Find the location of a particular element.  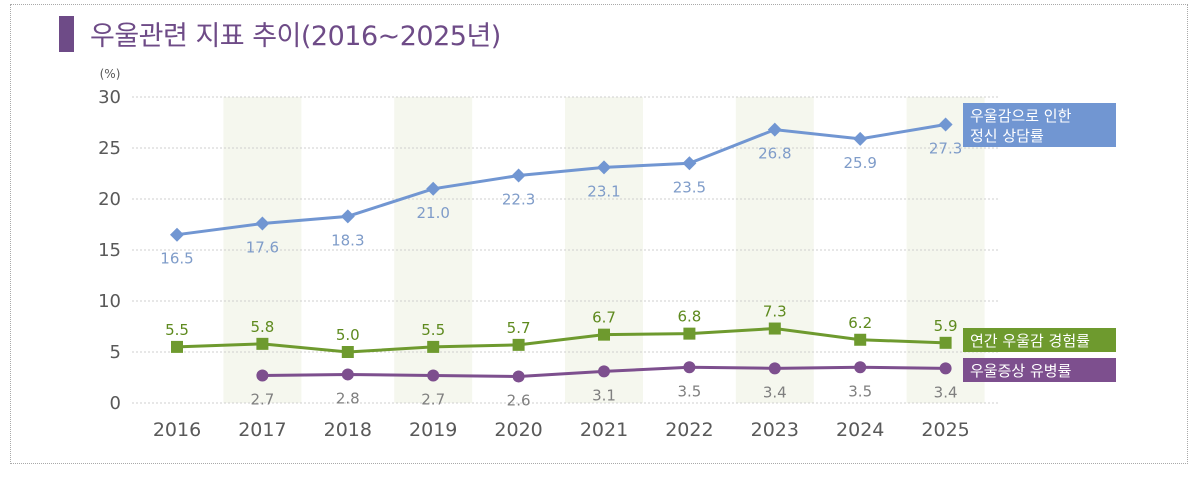

data-label: 3.1 is located at coordinates (604, 395).